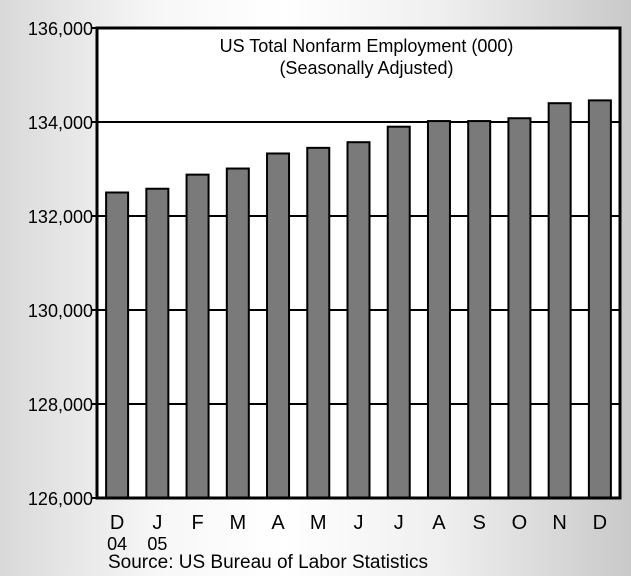 This screenshot has height=576, width=631. What do you see at coordinates (197, 523) in the screenshot?
I see `x-tick-label: F` at bounding box center [197, 523].